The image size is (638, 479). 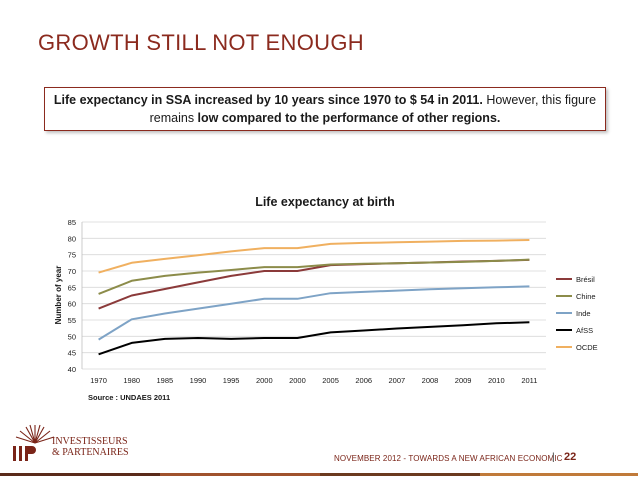 I want to click on y-tick-label: 40, so click(x=72, y=369).